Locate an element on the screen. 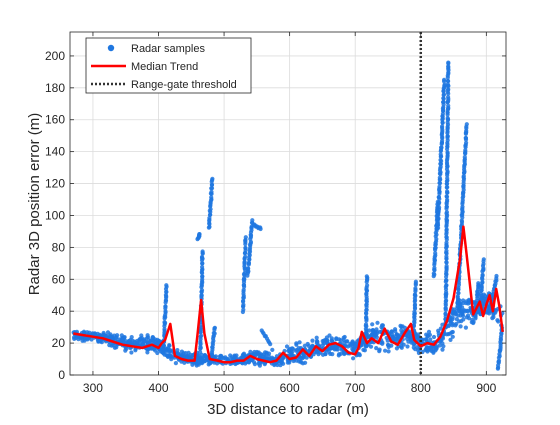 The height and width of the screenshot is (425, 560). radar-sample-point-2024 is located at coordinates (478, 283).